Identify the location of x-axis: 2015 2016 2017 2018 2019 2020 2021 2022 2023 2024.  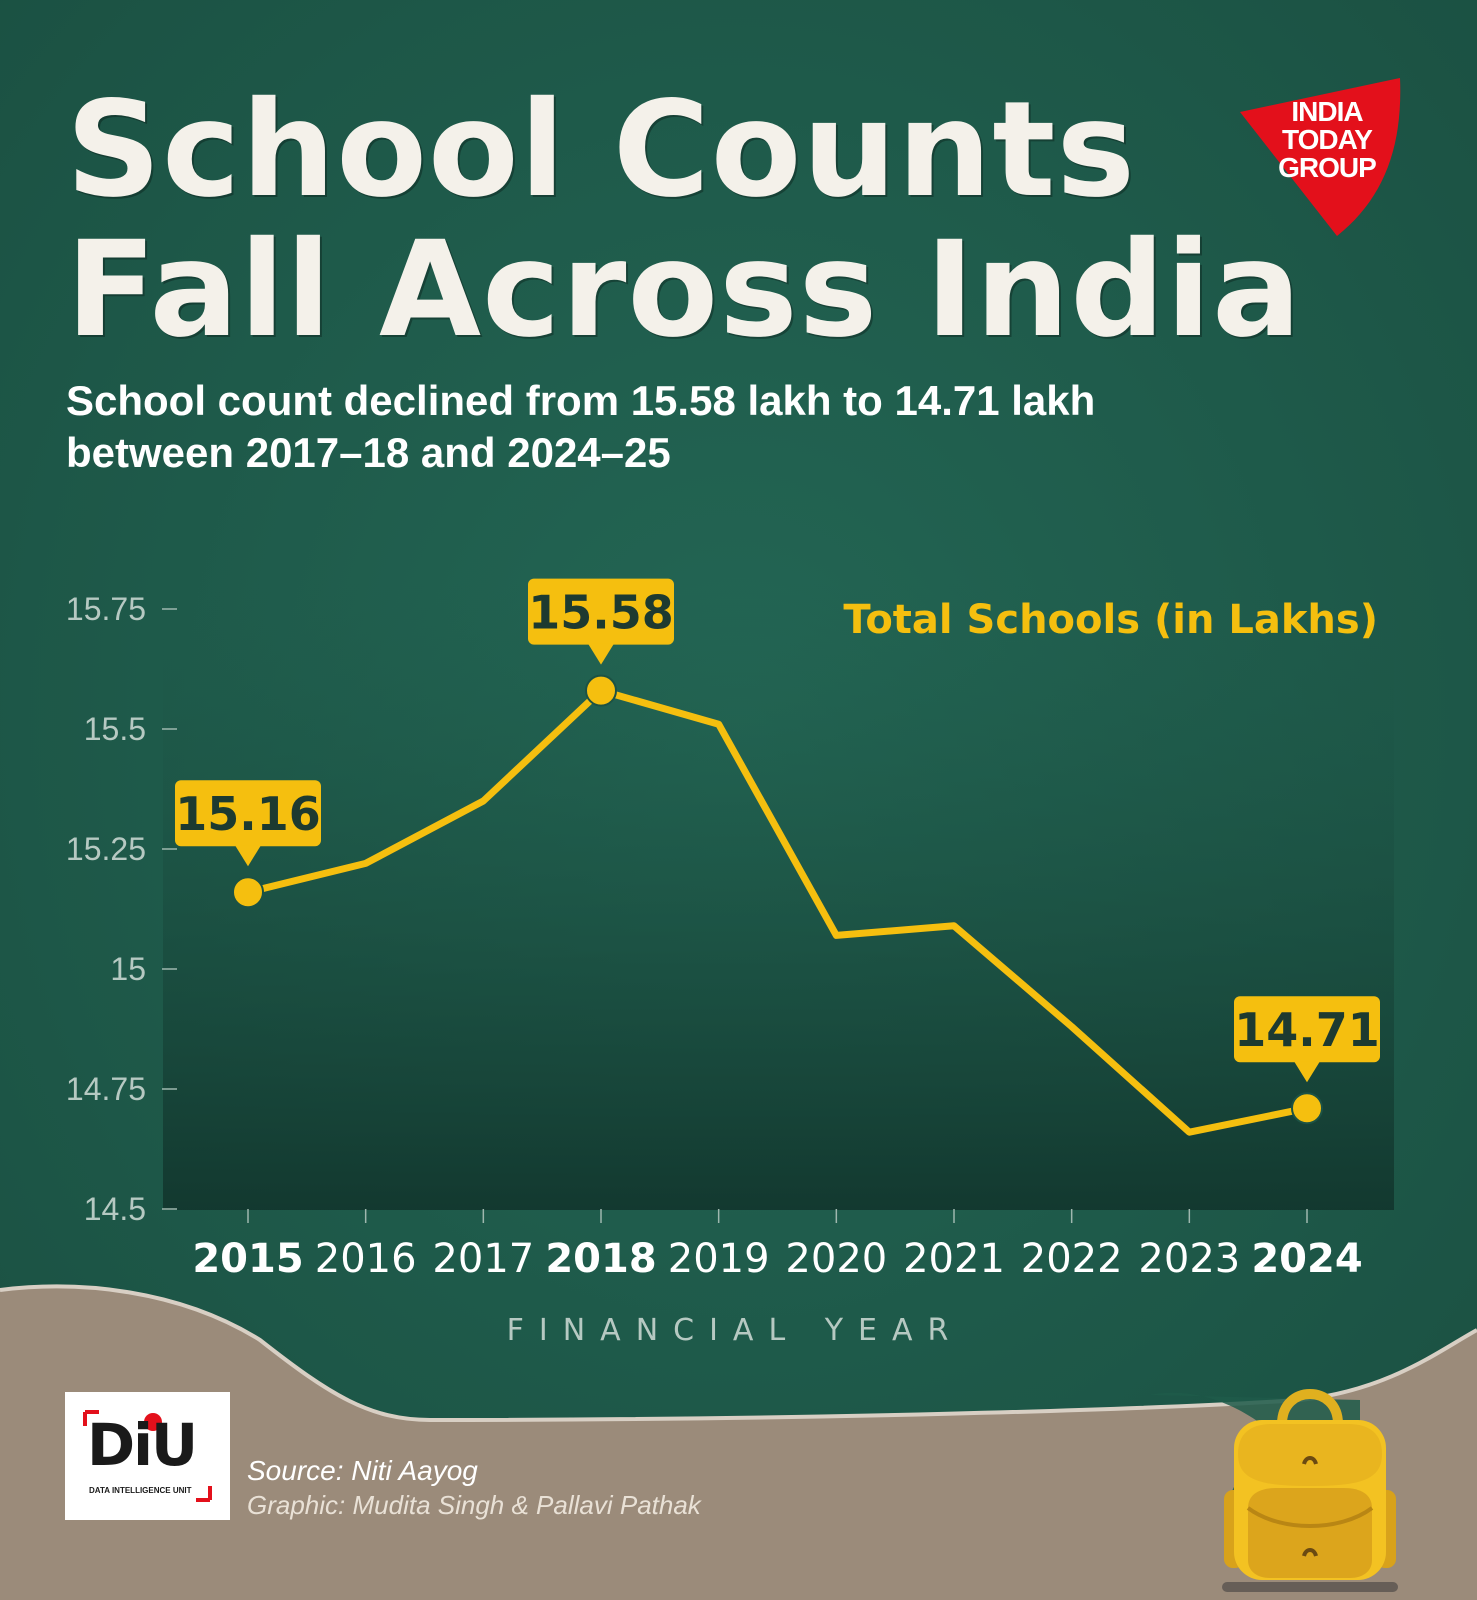
(777, 1245).